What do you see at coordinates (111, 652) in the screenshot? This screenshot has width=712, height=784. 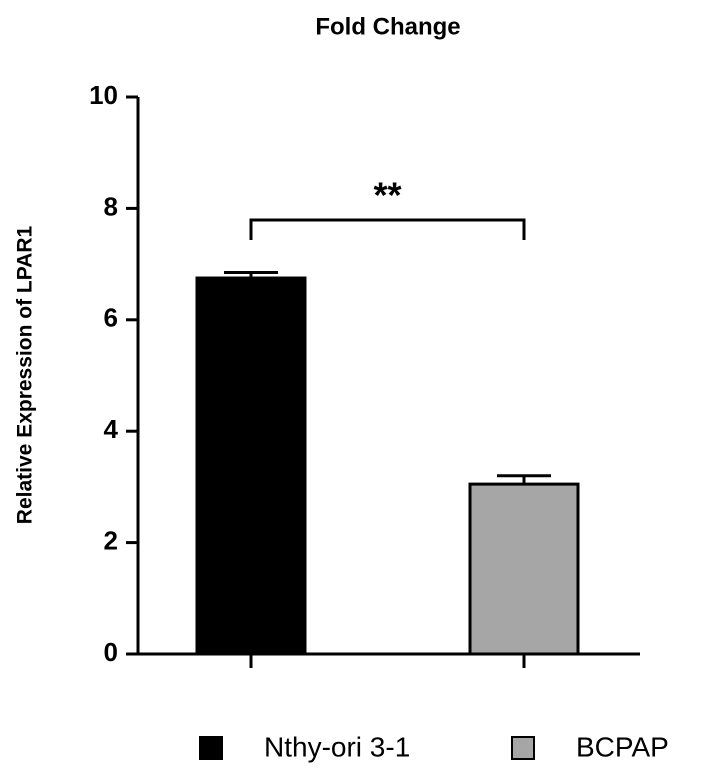 I see `y-tick-label: 0` at bounding box center [111, 652].